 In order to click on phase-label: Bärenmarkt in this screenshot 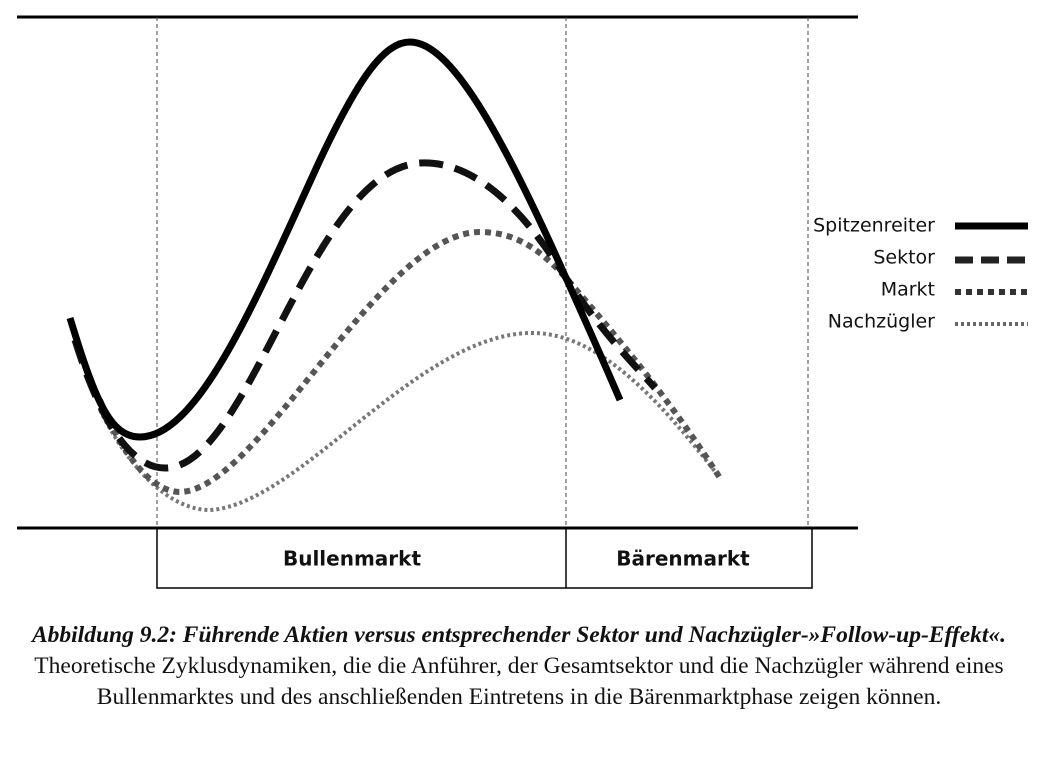, I will do `click(683, 559)`.